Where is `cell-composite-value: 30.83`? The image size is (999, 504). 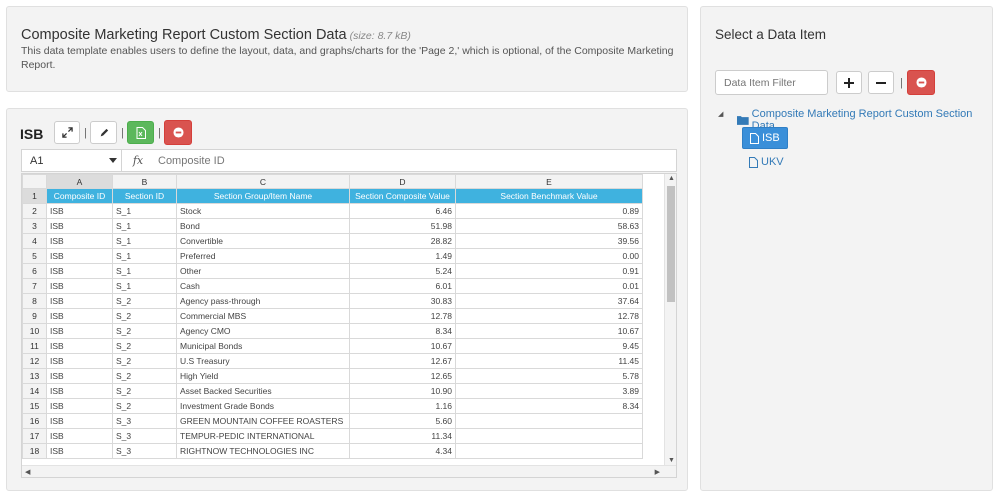 cell-composite-value: 30.83 is located at coordinates (402, 301).